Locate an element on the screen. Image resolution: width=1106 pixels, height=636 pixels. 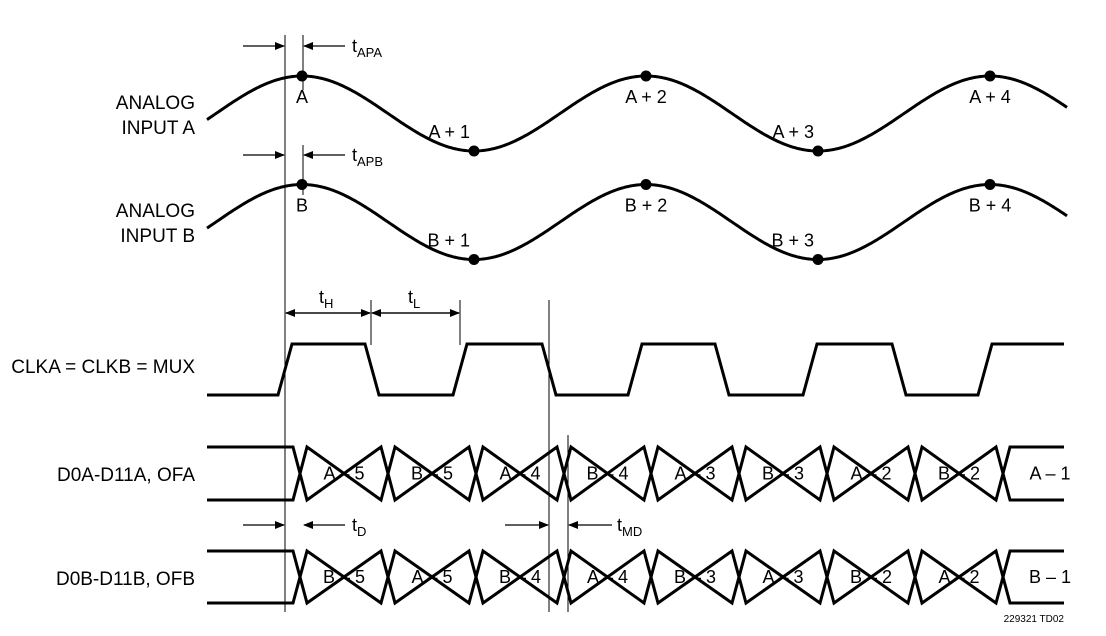
t-apa-sub: APA is located at coordinates (369, 52).